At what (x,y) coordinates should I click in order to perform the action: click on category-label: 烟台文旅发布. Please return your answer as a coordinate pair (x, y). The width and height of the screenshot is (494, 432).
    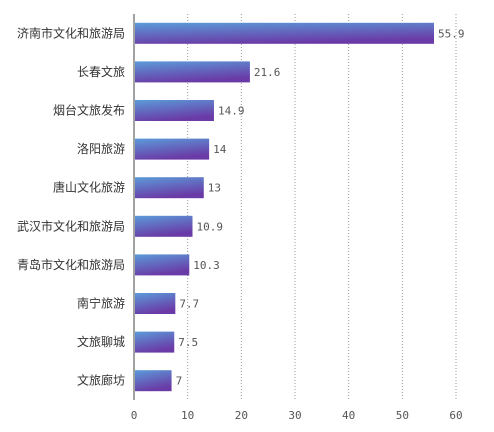
    Looking at the image, I should click on (89, 110).